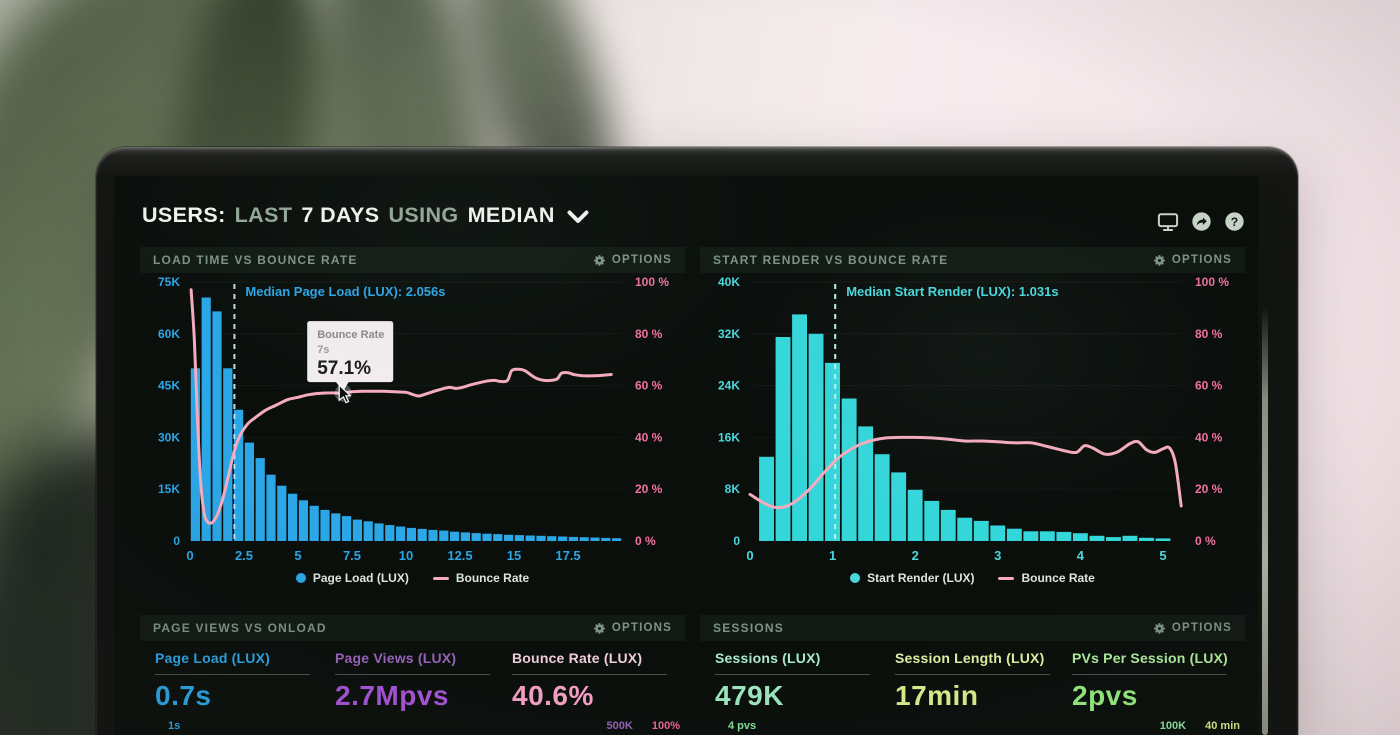  I want to click on gear-icon, so click(599, 260).